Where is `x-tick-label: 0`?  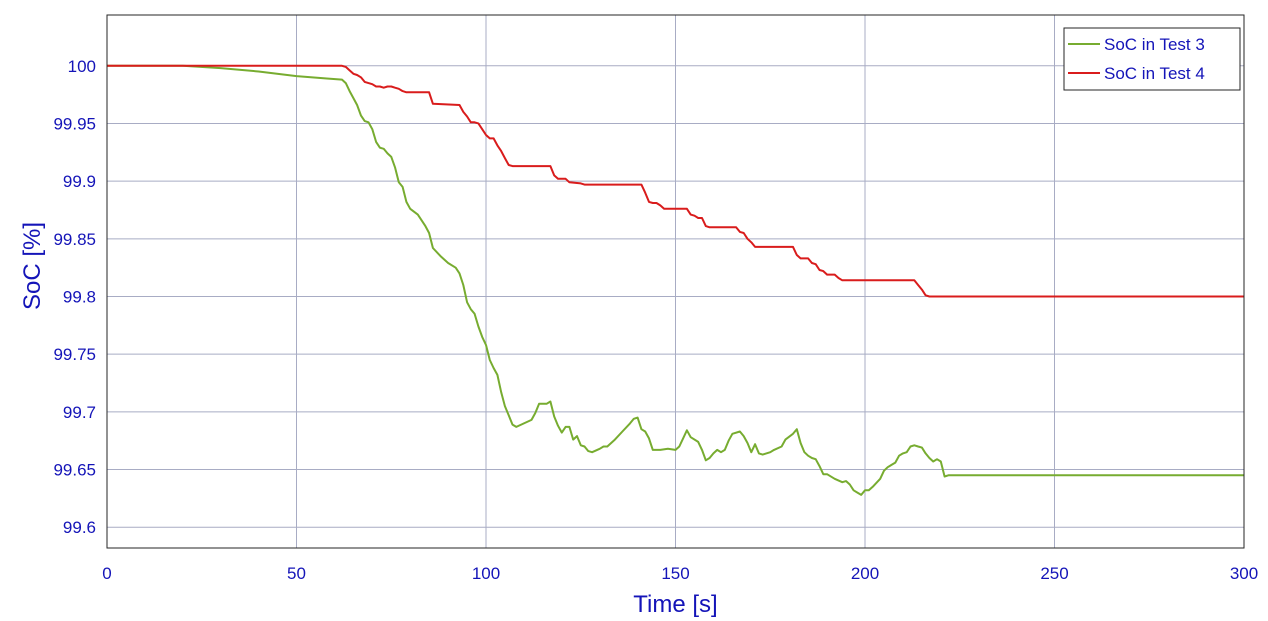
x-tick-label: 0 is located at coordinates (106, 573).